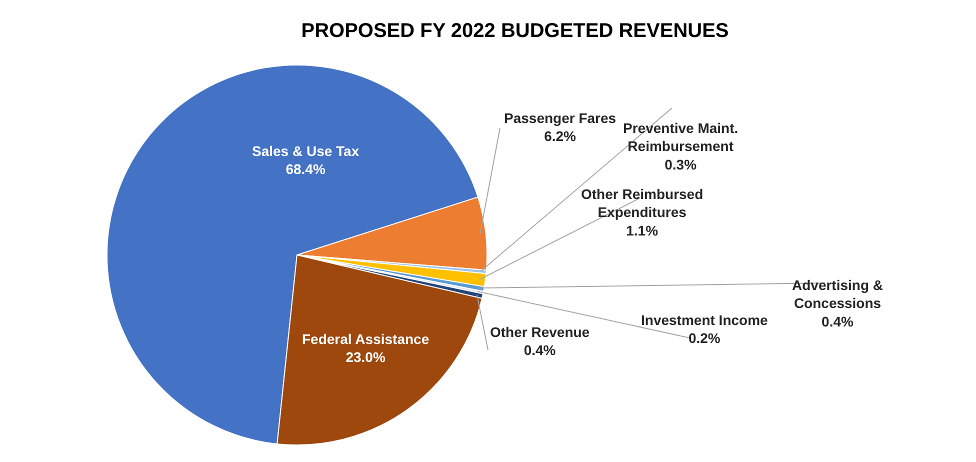 The width and height of the screenshot is (976, 462). What do you see at coordinates (704, 320) in the screenshot?
I see `slice-label: Investment Income` at bounding box center [704, 320].